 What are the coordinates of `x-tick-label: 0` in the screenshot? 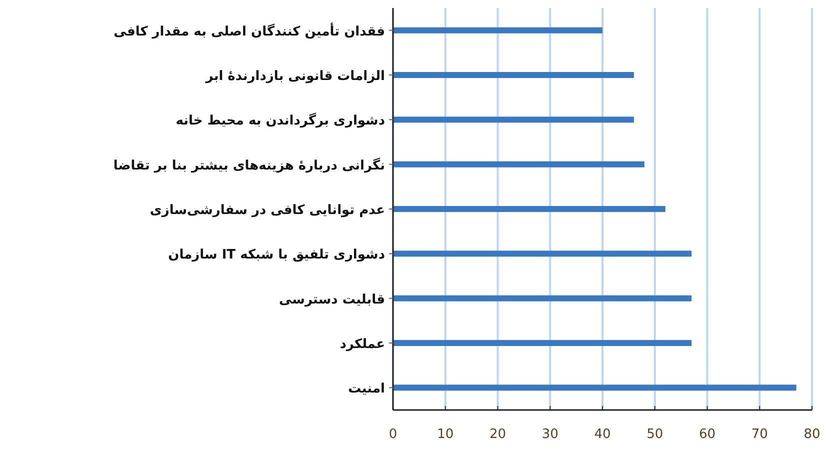 It's located at (393, 434).